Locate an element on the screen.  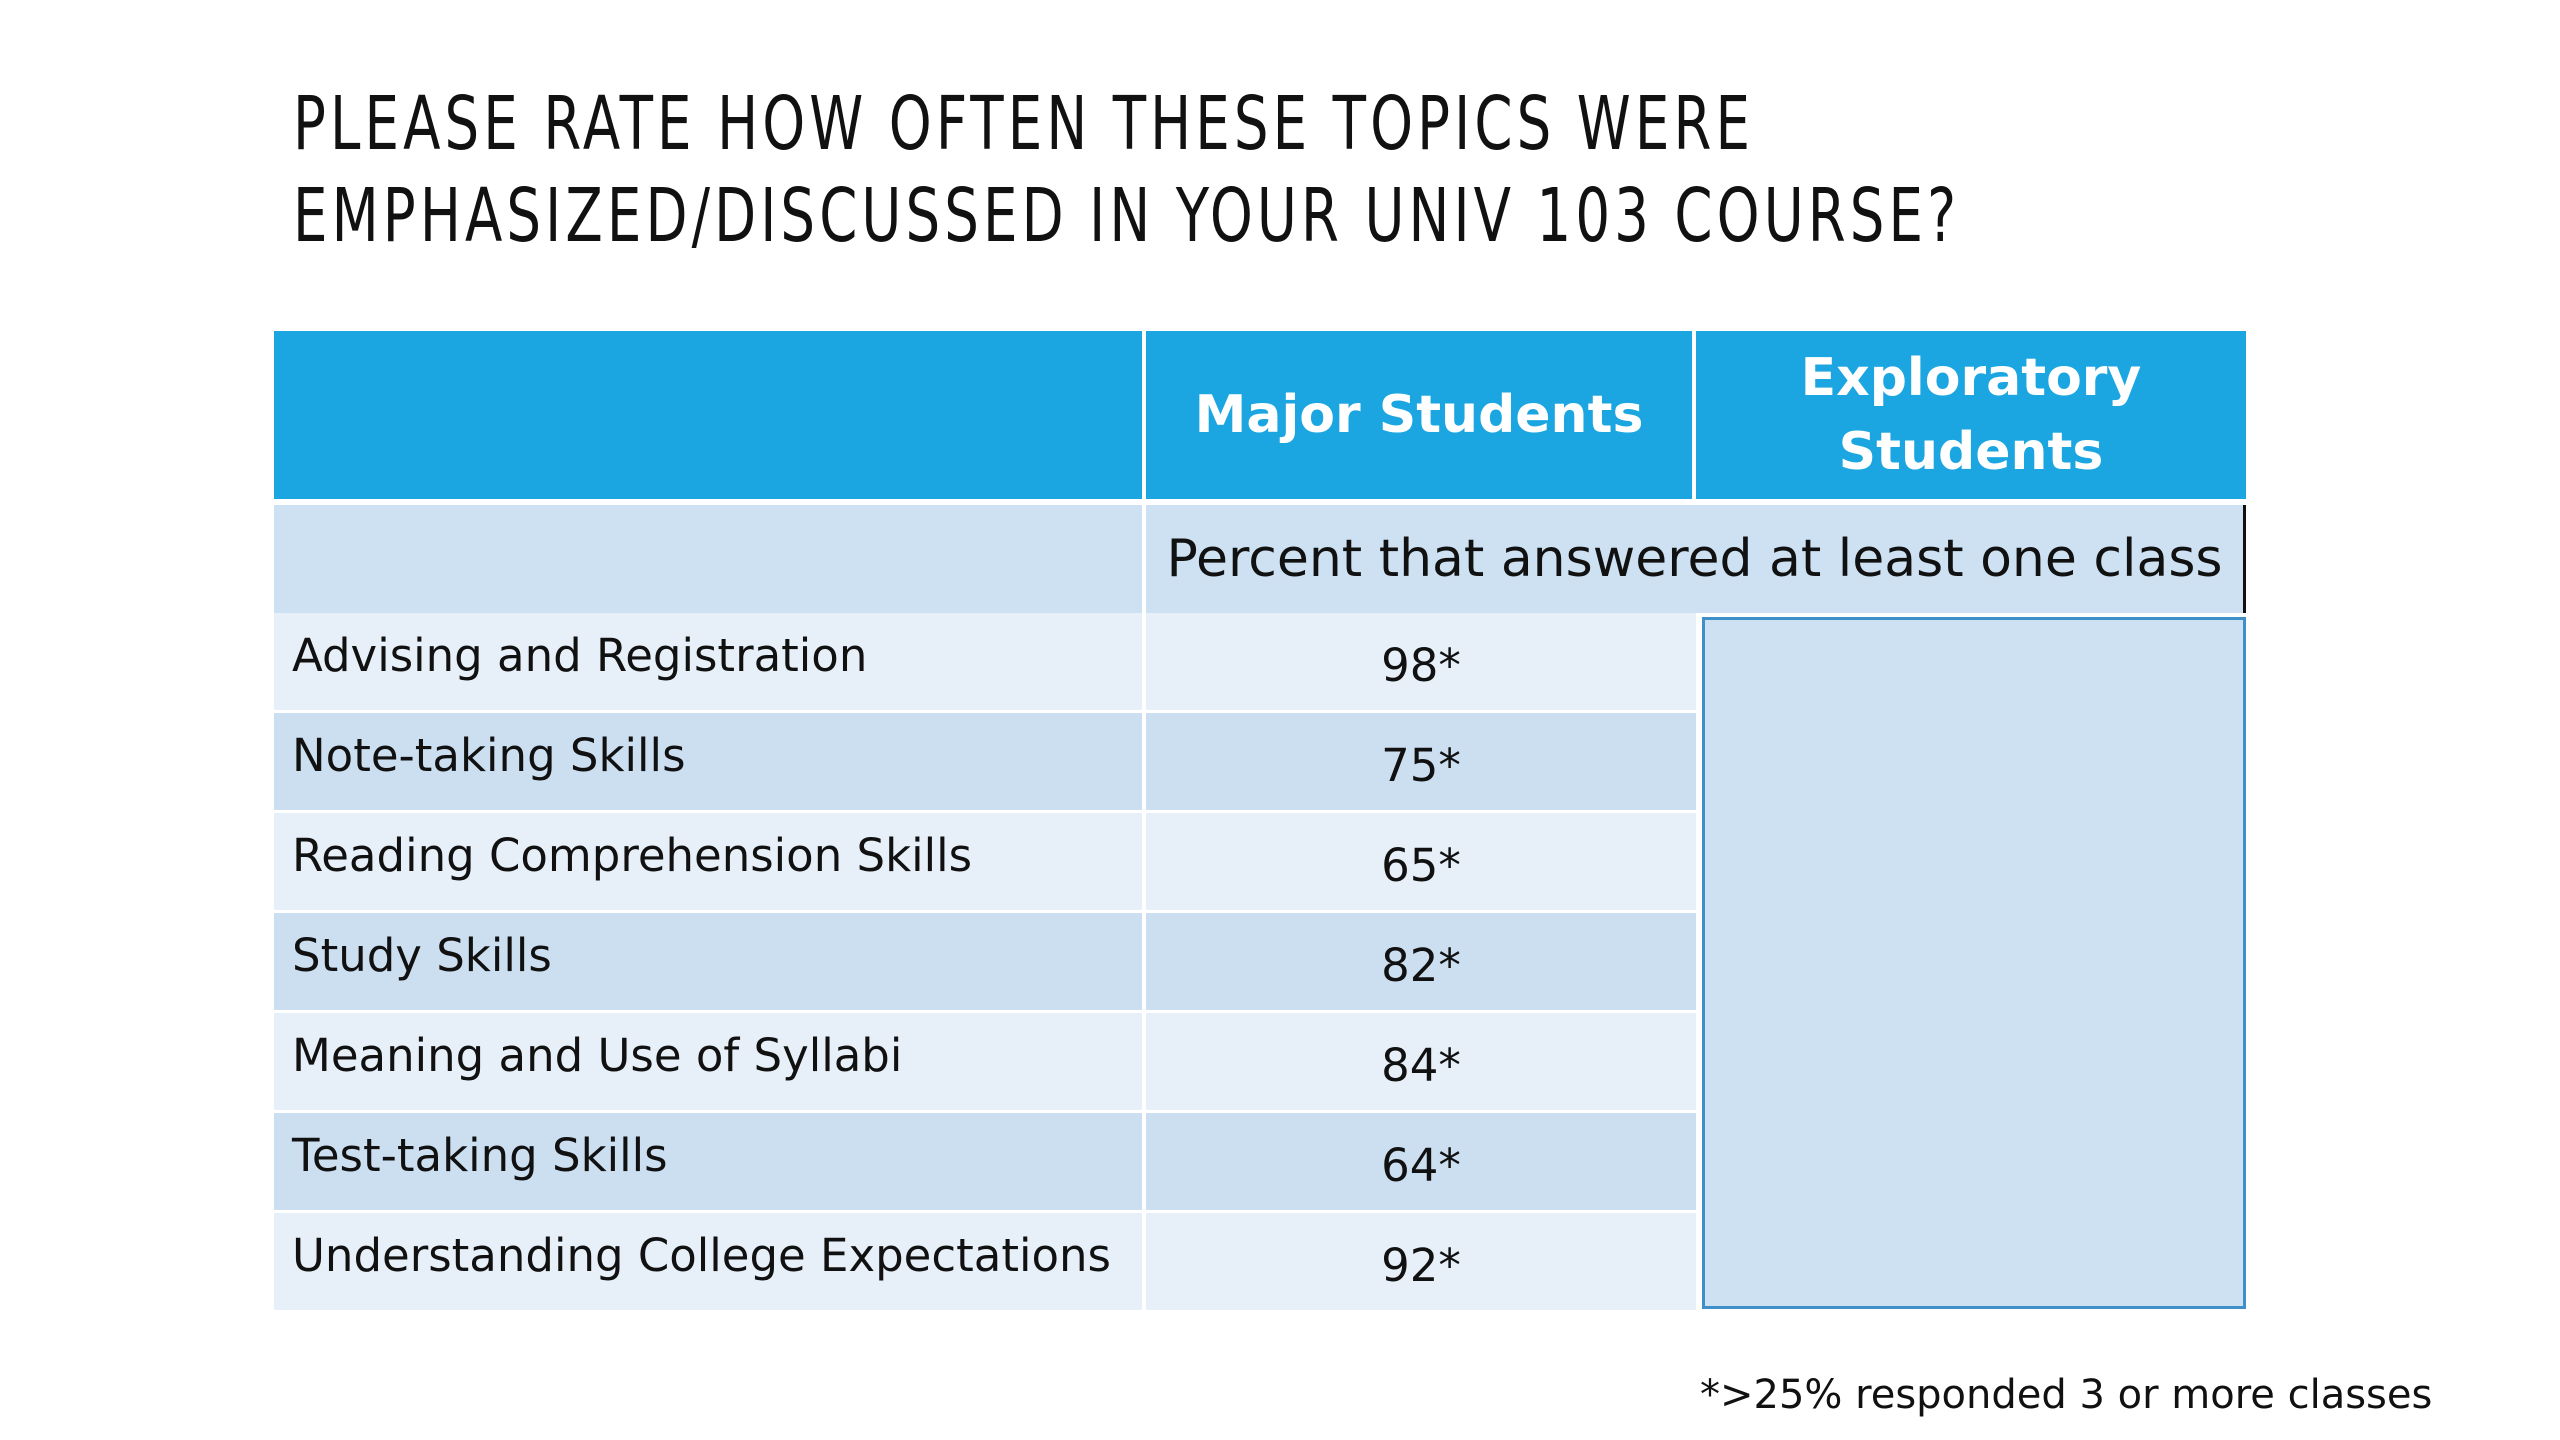
major-value-cell: 92* is located at coordinates (1421, 1263).